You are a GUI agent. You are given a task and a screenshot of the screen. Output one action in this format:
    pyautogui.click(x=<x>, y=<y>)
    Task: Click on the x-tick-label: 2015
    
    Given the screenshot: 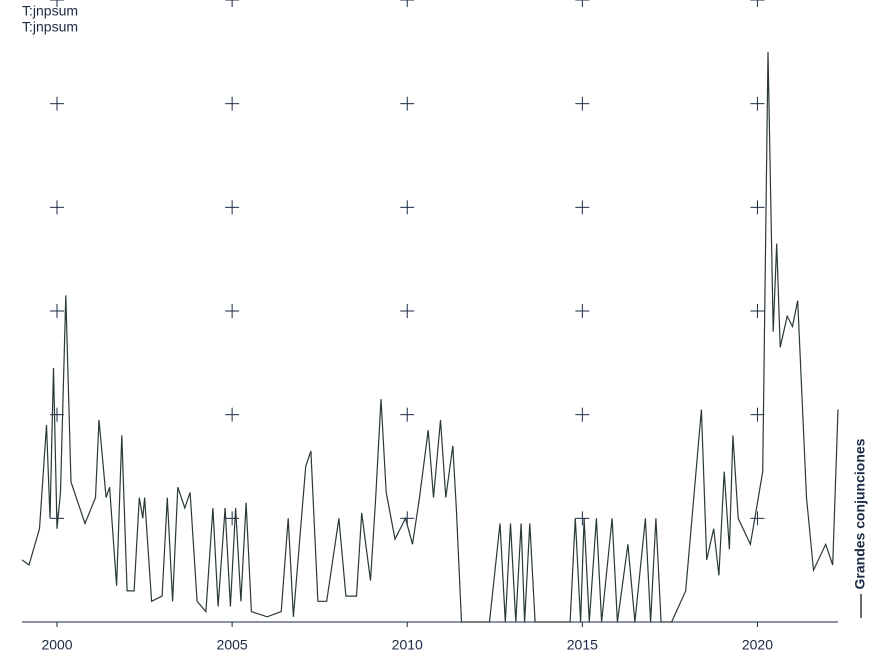 What is the action you would take?
    pyautogui.click(x=582, y=645)
    